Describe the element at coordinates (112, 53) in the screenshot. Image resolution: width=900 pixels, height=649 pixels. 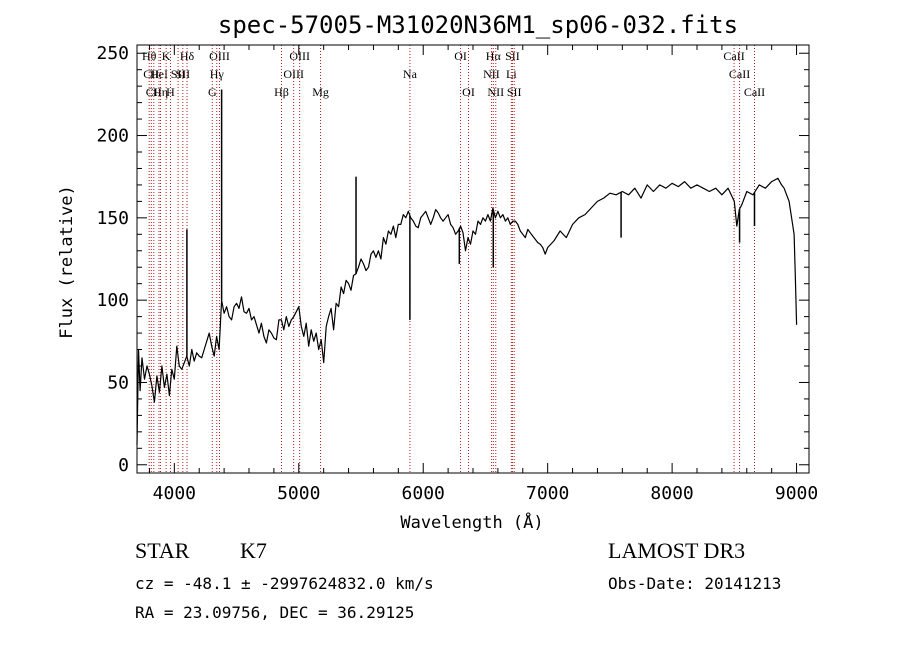
I see `y-tick-label: 250` at that location.